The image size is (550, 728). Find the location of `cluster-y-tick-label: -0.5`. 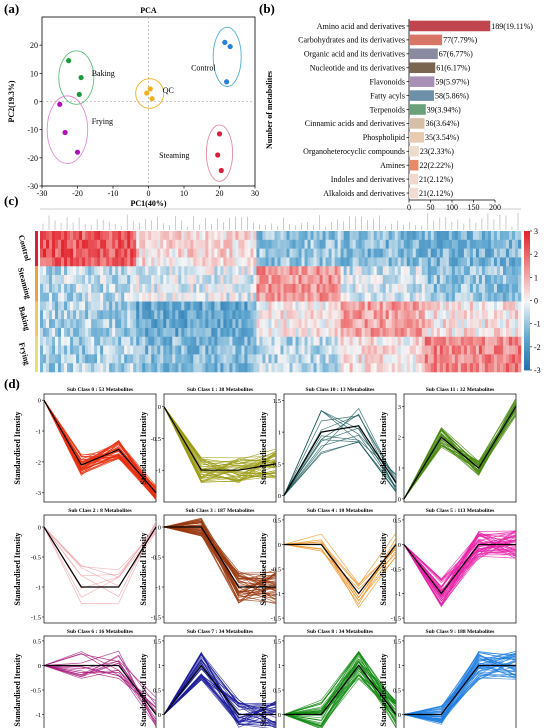

cluster-y-tick-label: -0.5 is located at coordinates (396, 570).